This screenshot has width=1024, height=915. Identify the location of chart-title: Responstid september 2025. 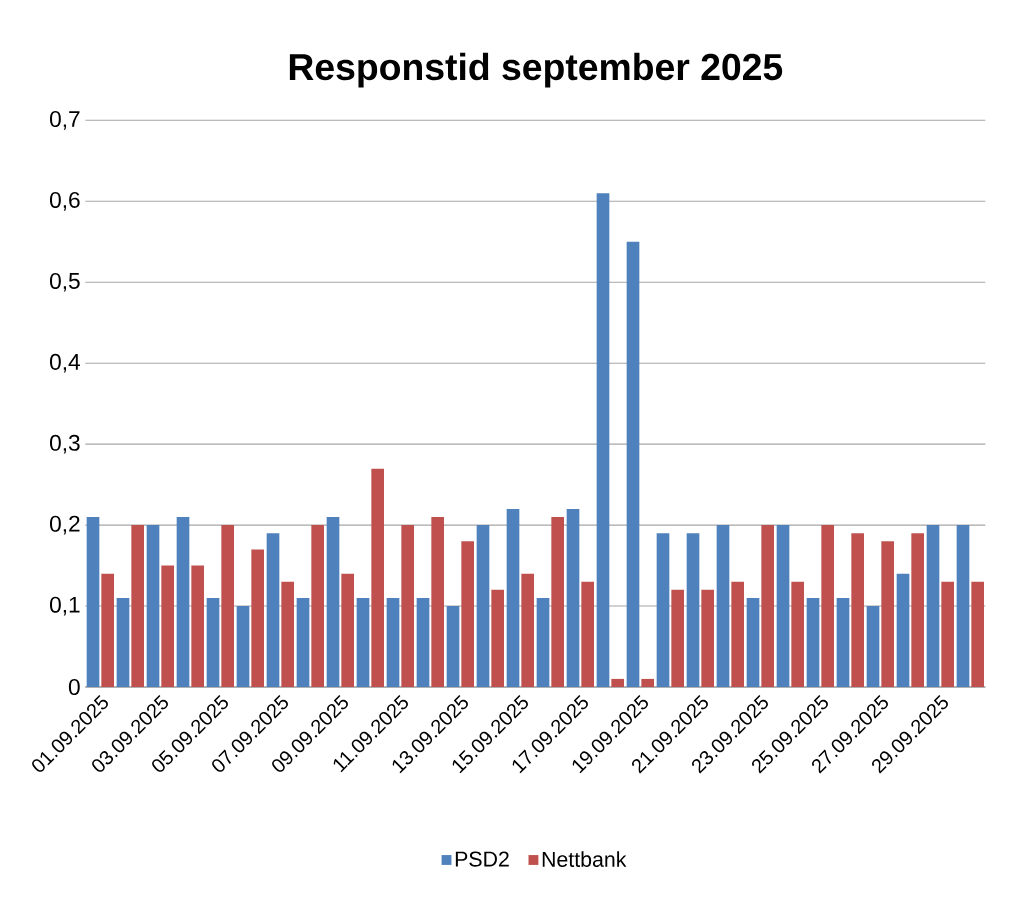
(536, 70).